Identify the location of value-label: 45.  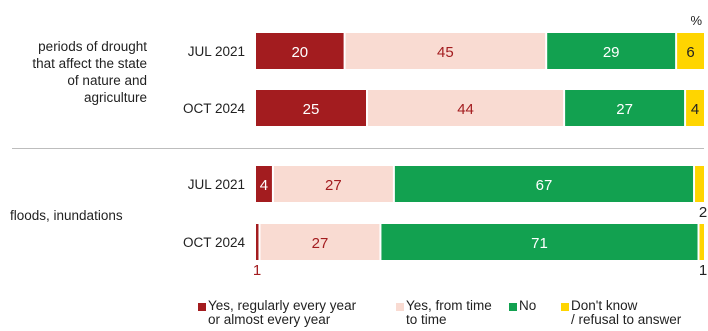
(445, 52).